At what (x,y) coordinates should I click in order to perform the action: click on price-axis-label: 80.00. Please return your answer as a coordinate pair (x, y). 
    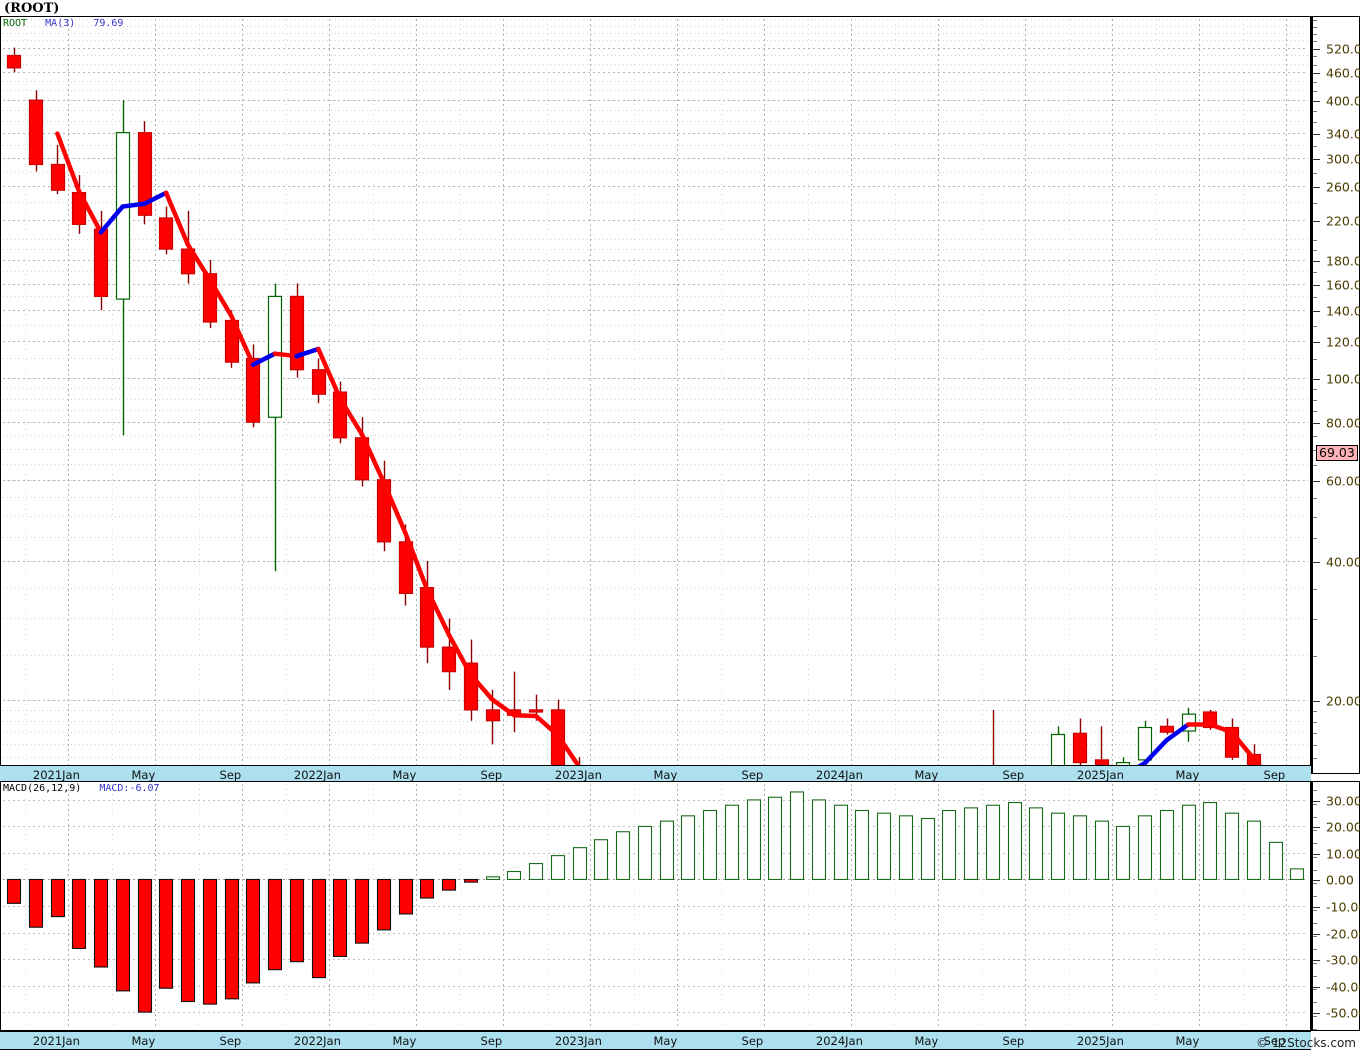
    Looking at the image, I should click on (1343, 423).